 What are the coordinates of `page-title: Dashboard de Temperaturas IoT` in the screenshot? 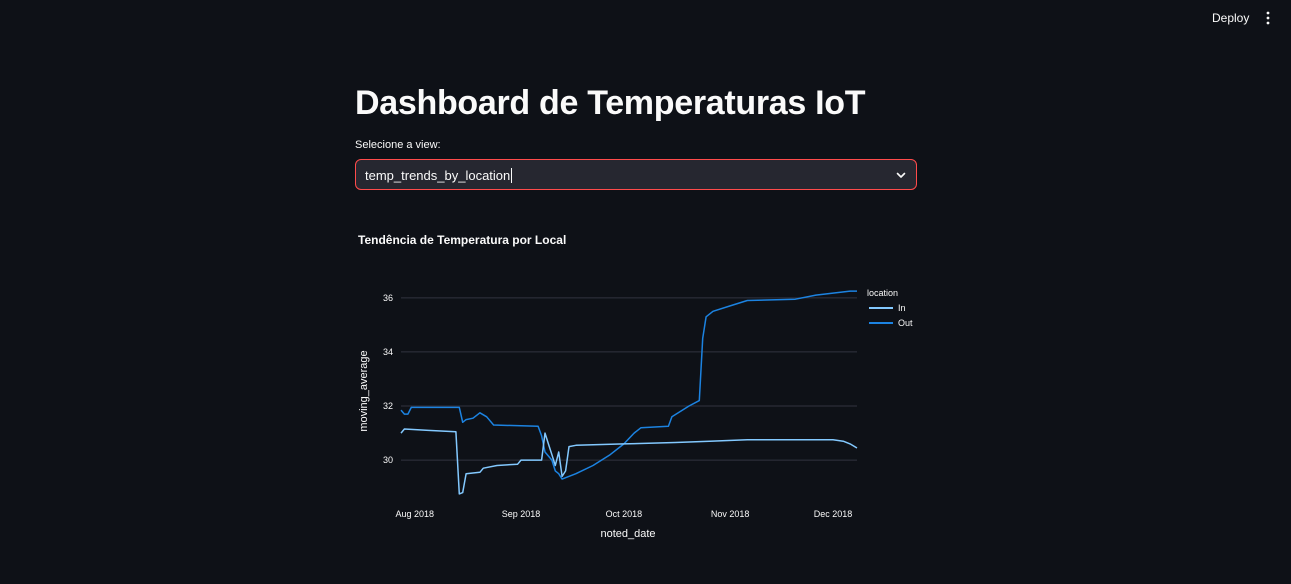 It's located at (610, 103).